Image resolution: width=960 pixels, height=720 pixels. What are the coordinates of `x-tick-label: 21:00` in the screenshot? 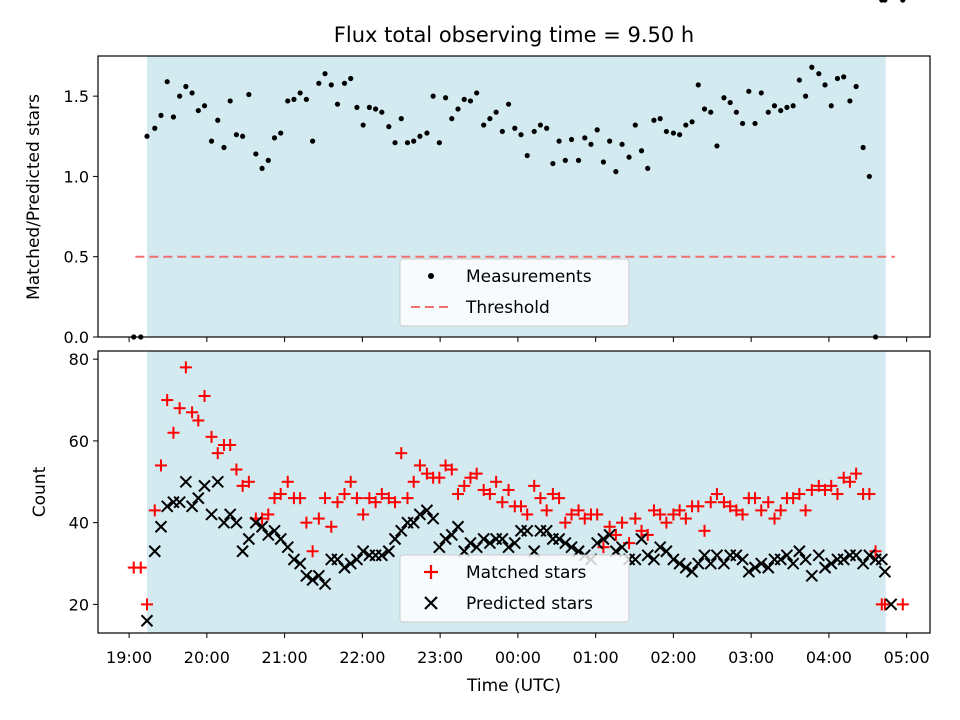 It's located at (285, 657).